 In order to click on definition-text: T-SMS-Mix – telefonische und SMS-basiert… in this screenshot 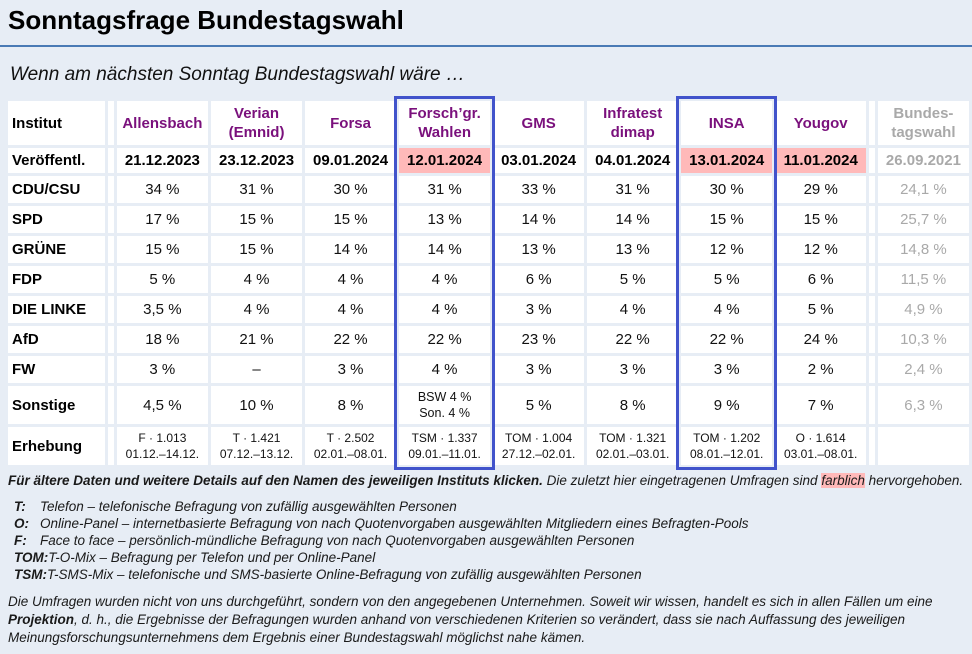, I will do `click(344, 574)`.